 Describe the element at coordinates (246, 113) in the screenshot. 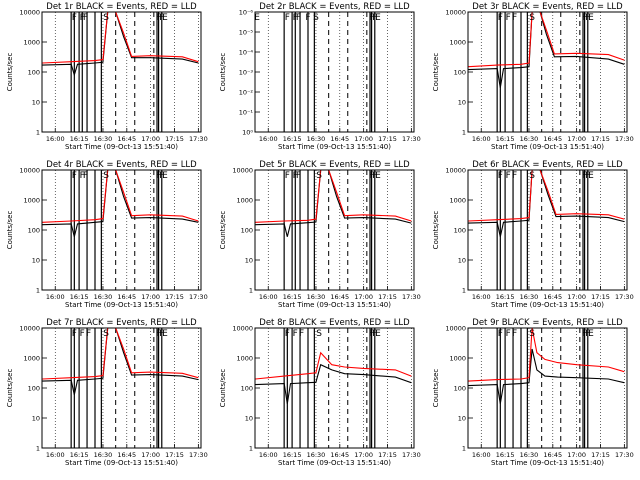

I see `y-tick-label: 10⁻¹` at that location.